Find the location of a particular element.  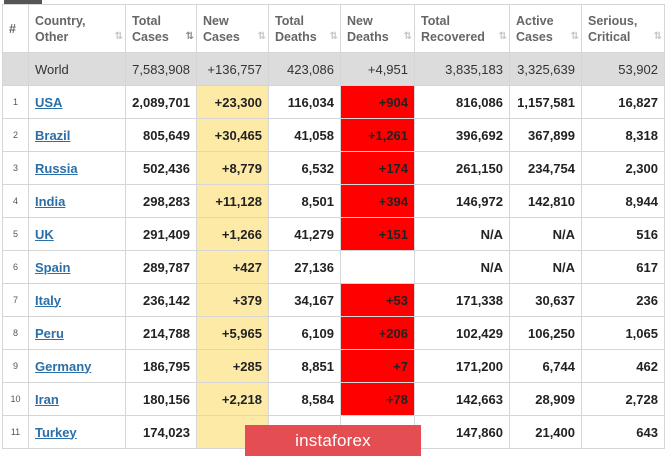

total-deaths-cell: 423,086 is located at coordinates (304, 69).